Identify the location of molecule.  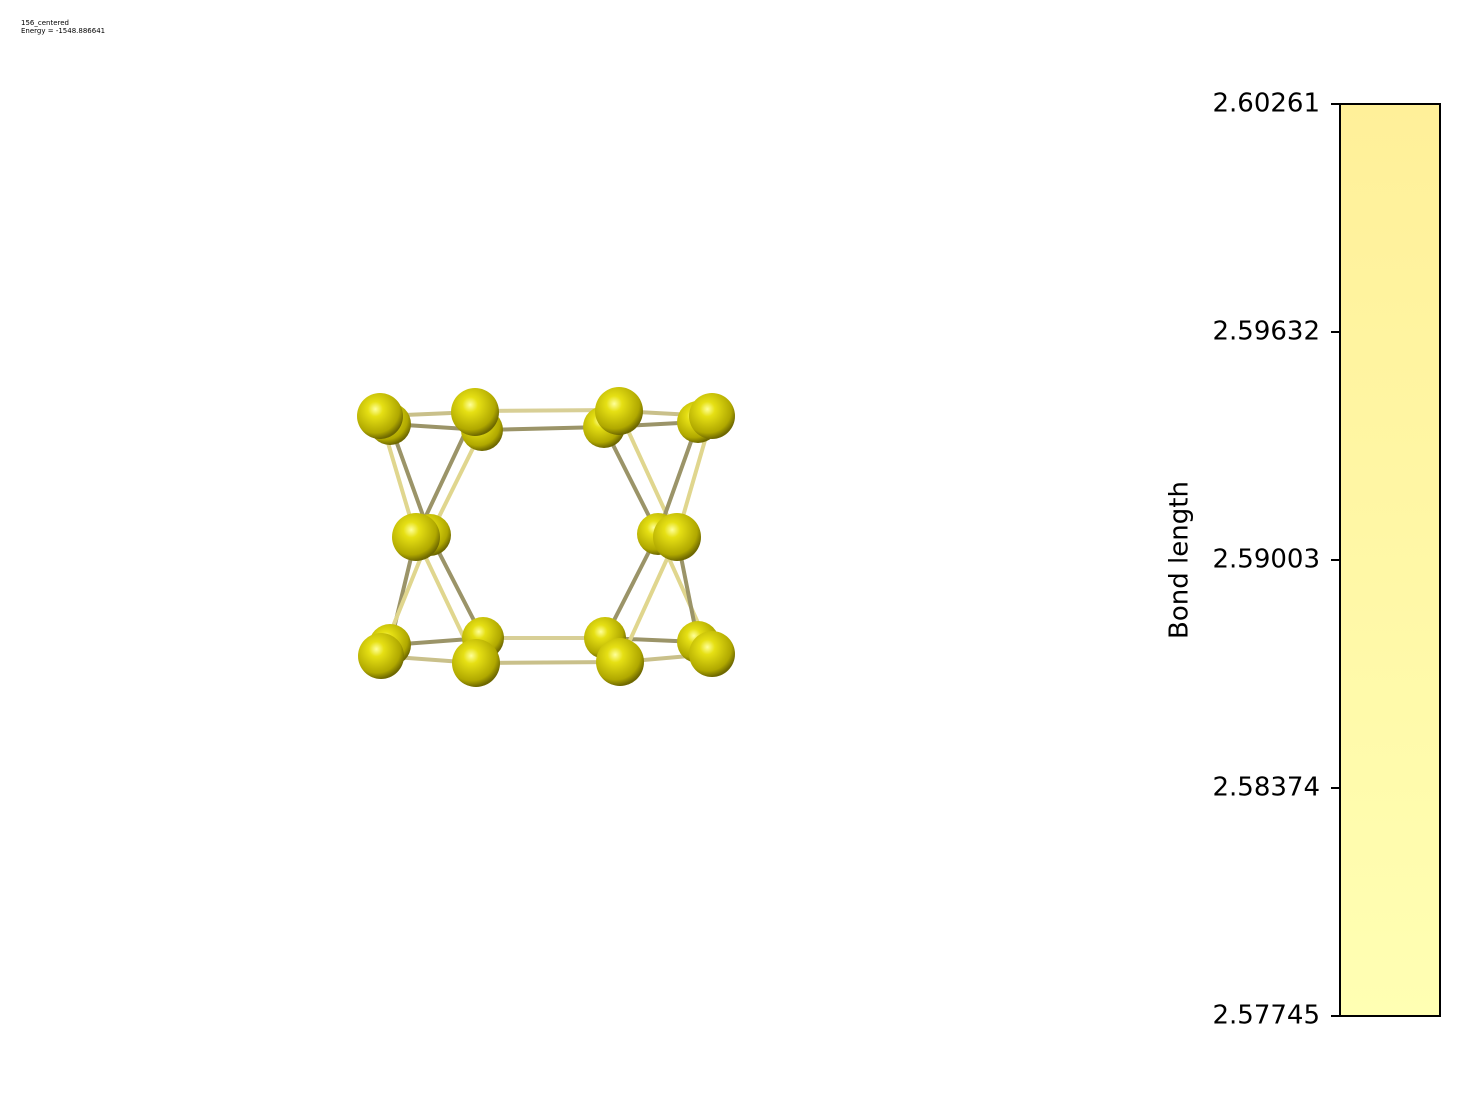
(546, 537).